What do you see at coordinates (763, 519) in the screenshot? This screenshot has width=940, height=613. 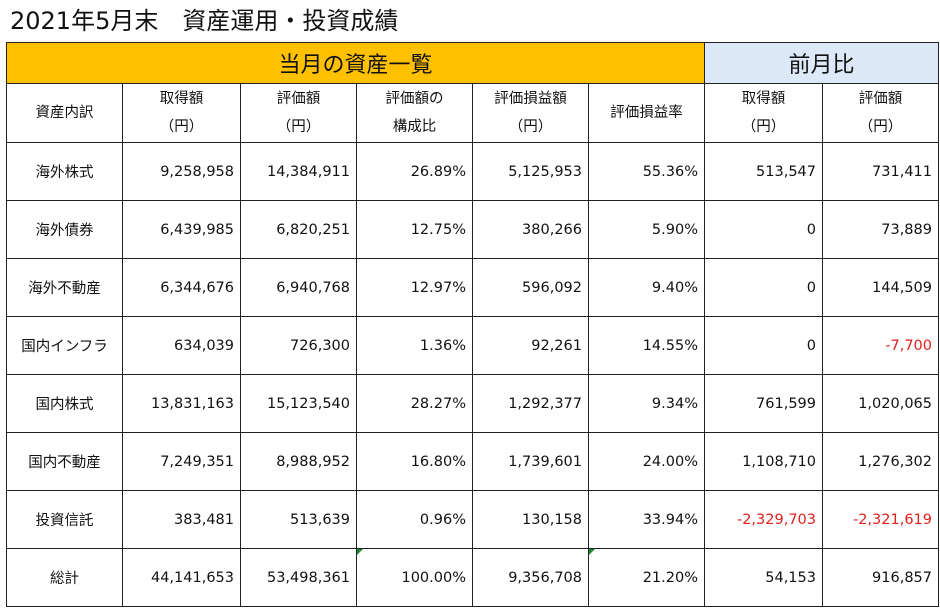 I see `cell-mom-acquisition: -2,329,703` at bounding box center [763, 519].